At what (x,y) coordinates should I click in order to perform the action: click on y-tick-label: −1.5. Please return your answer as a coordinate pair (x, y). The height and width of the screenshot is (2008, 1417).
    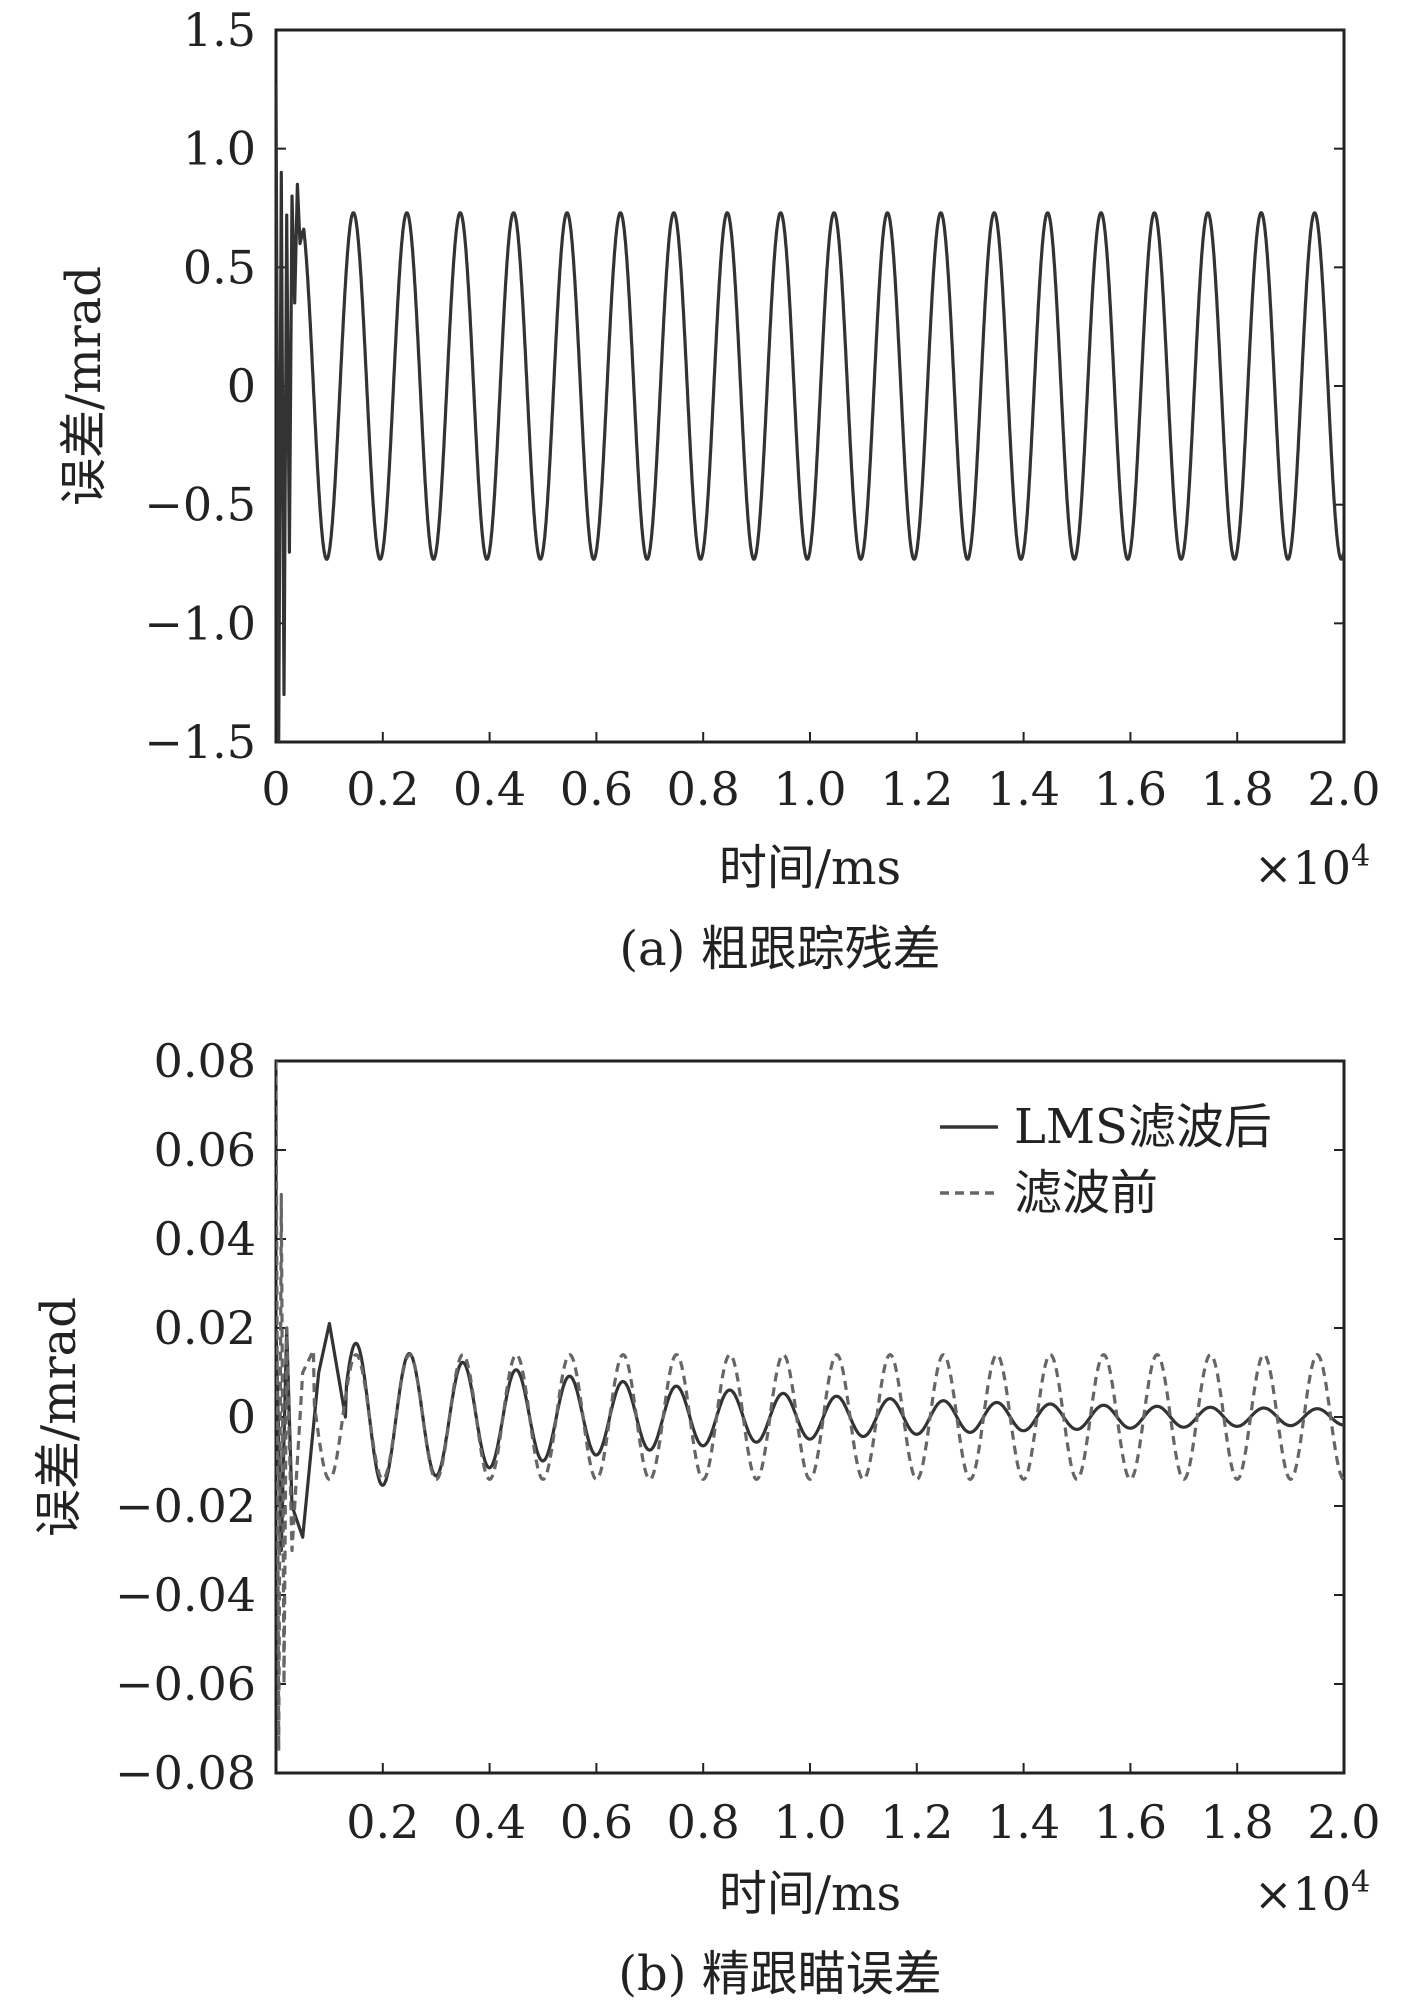
    Looking at the image, I should click on (200, 742).